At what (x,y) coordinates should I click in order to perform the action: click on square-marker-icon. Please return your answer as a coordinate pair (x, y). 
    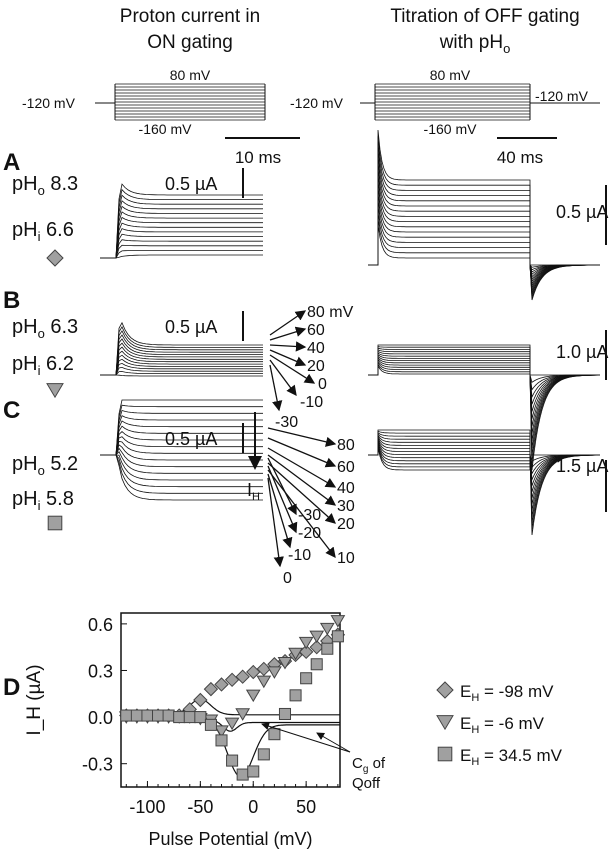
    Looking at the image, I should click on (55, 523).